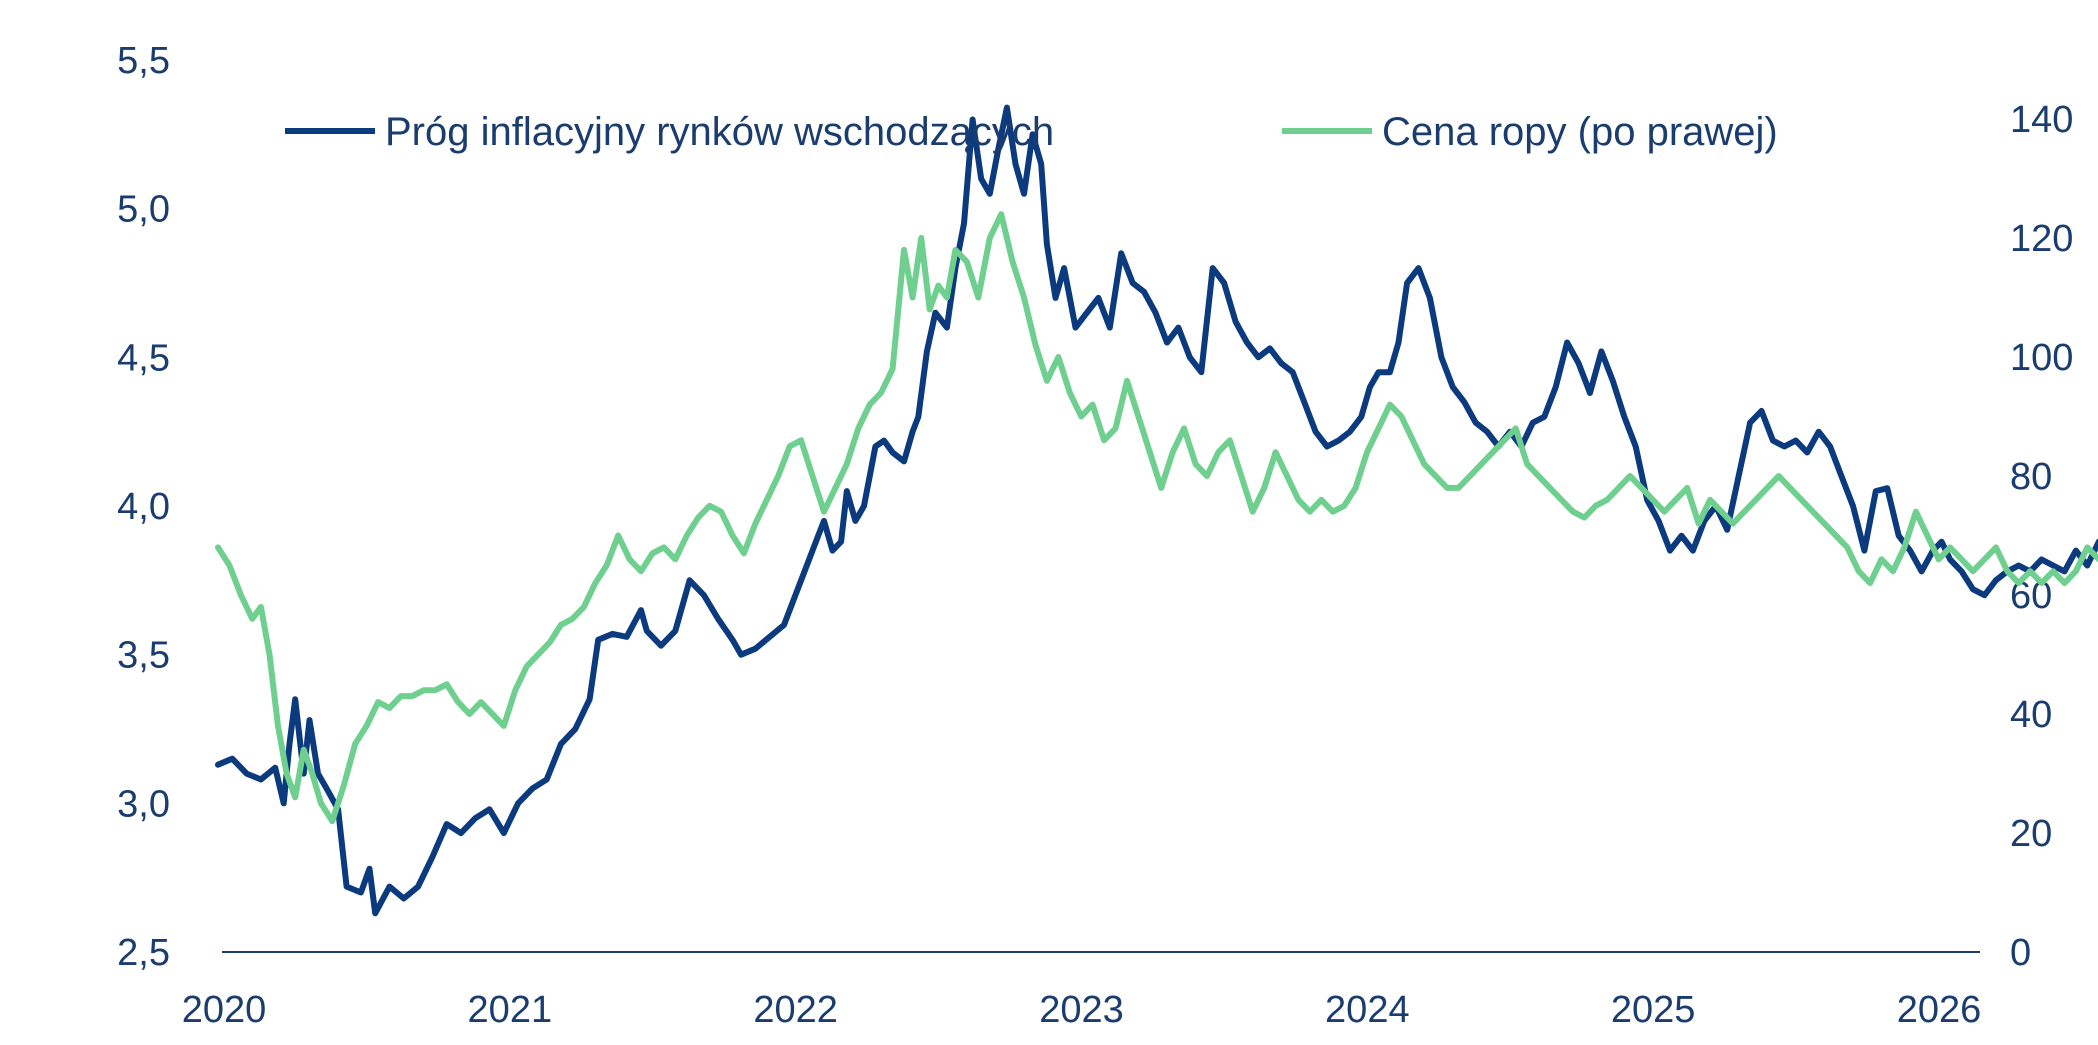  I want to click on y-left-tick-label: 4,5, so click(143, 358).